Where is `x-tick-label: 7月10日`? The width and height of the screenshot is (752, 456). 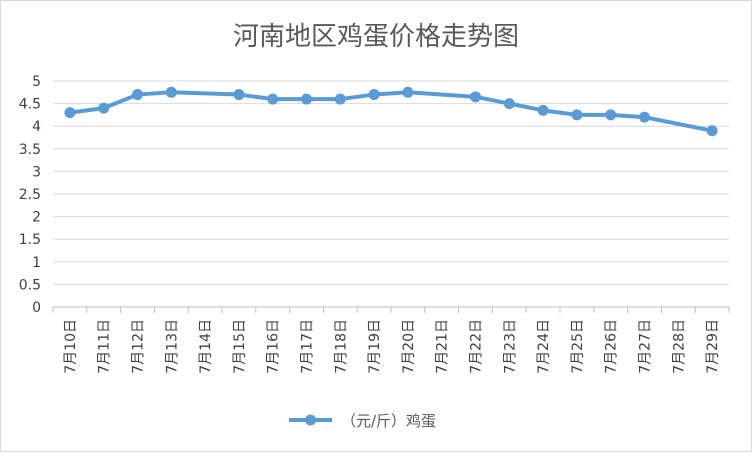 x-tick-label: 7月10日 is located at coordinates (71, 346).